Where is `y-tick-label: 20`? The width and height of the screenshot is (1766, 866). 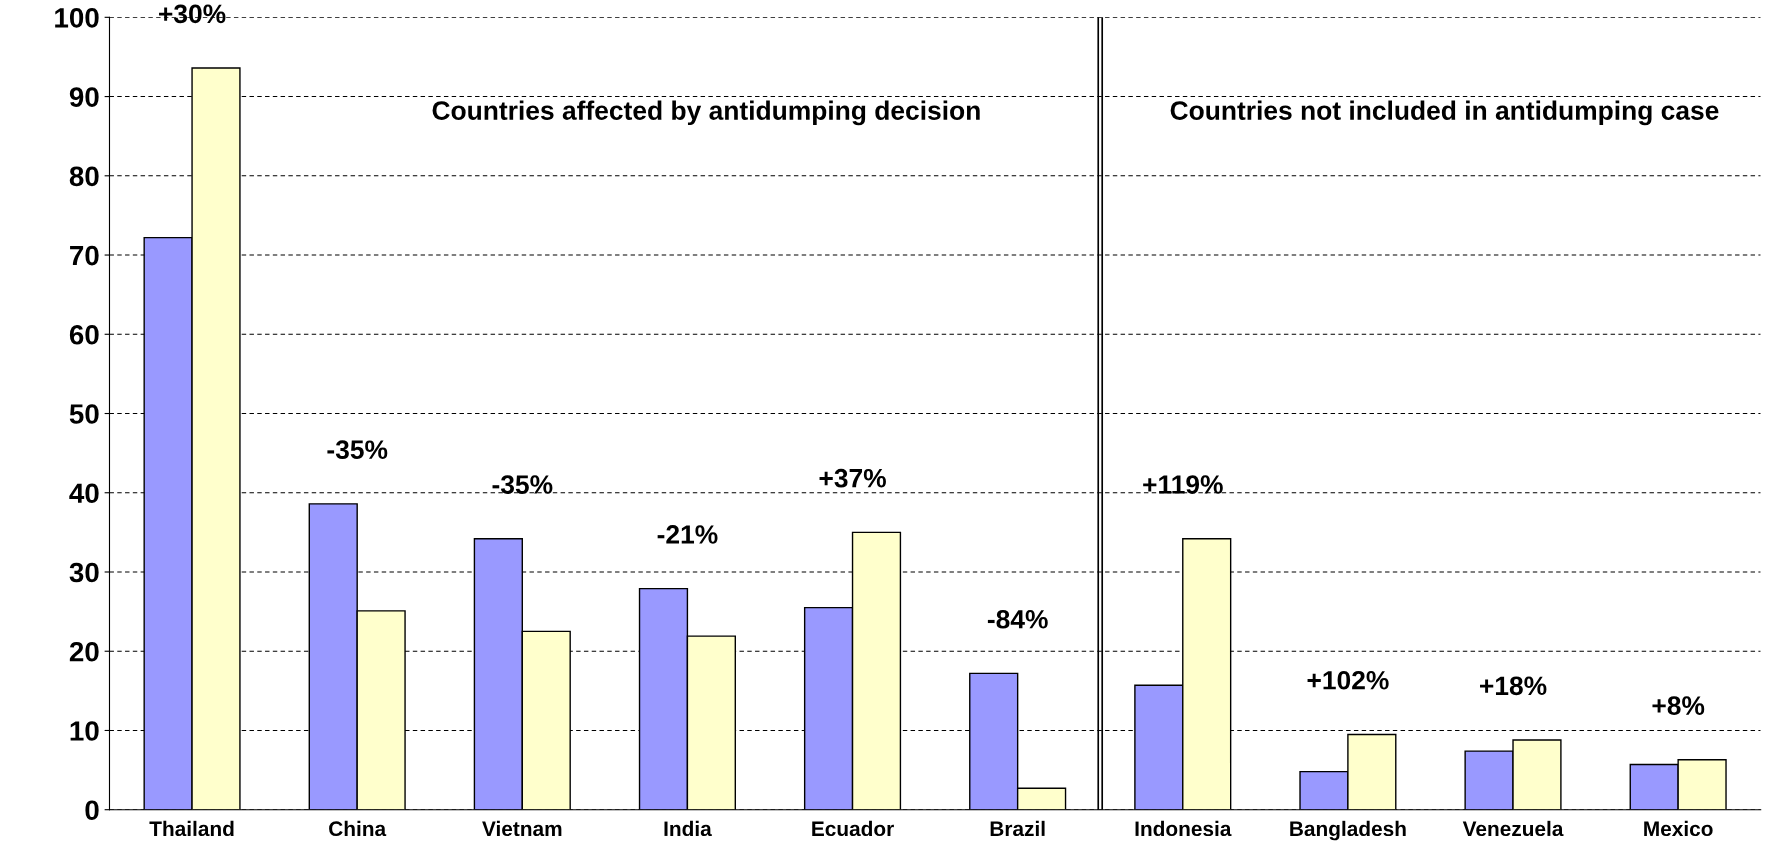 y-tick-label: 20 is located at coordinates (84, 651).